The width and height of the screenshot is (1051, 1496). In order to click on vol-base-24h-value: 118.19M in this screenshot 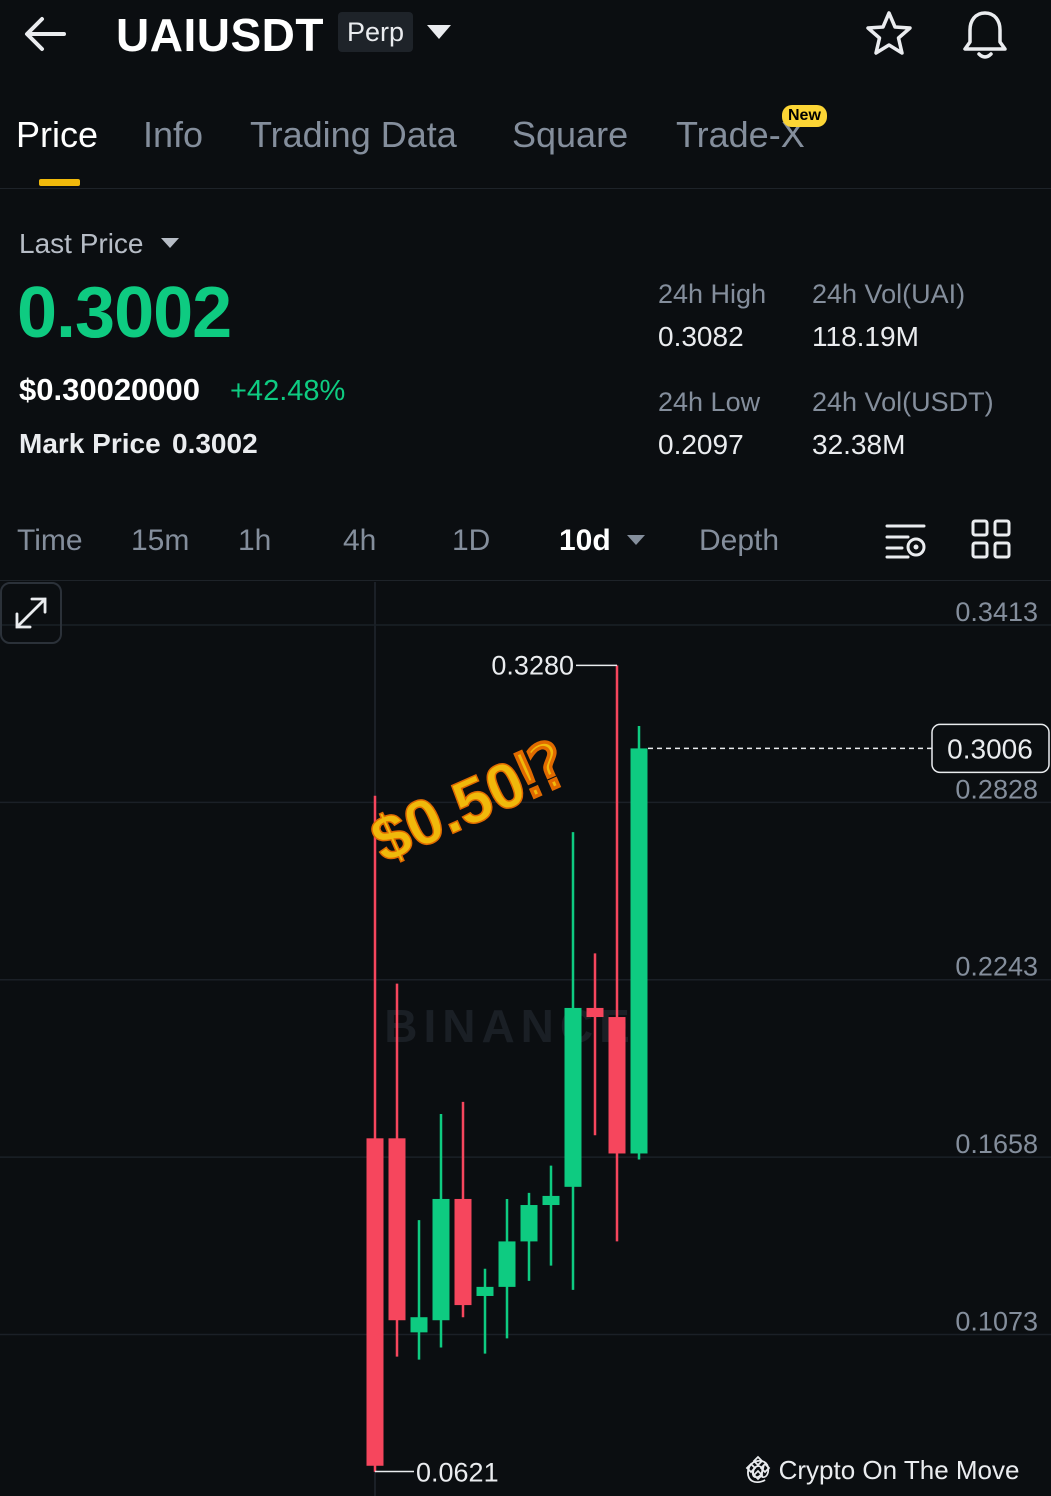, I will do `click(865, 336)`.